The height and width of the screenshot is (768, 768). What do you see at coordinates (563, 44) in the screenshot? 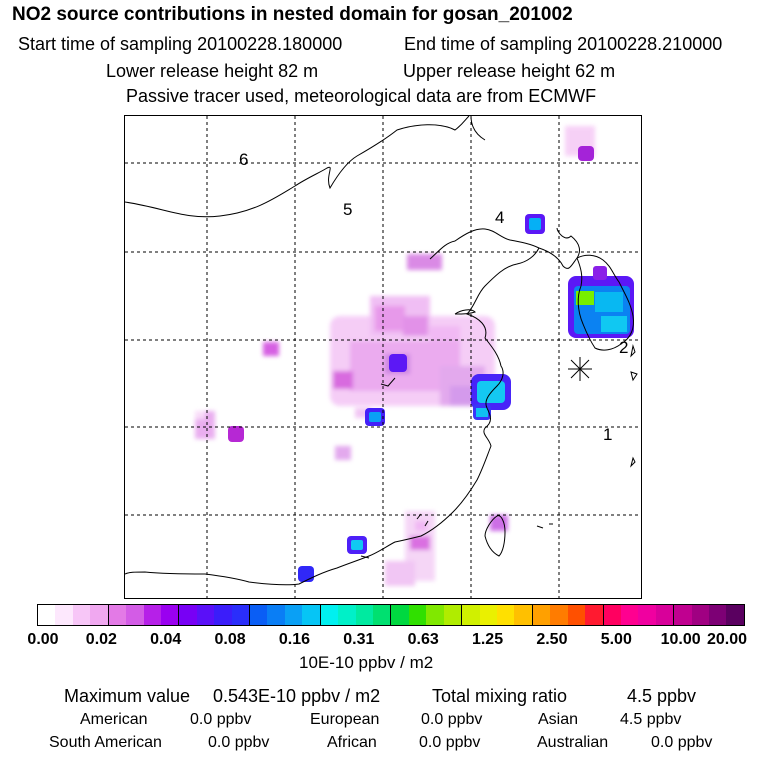
I see `end-time-label: End time of sampling 20100228.210000` at bounding box center [563, 44].